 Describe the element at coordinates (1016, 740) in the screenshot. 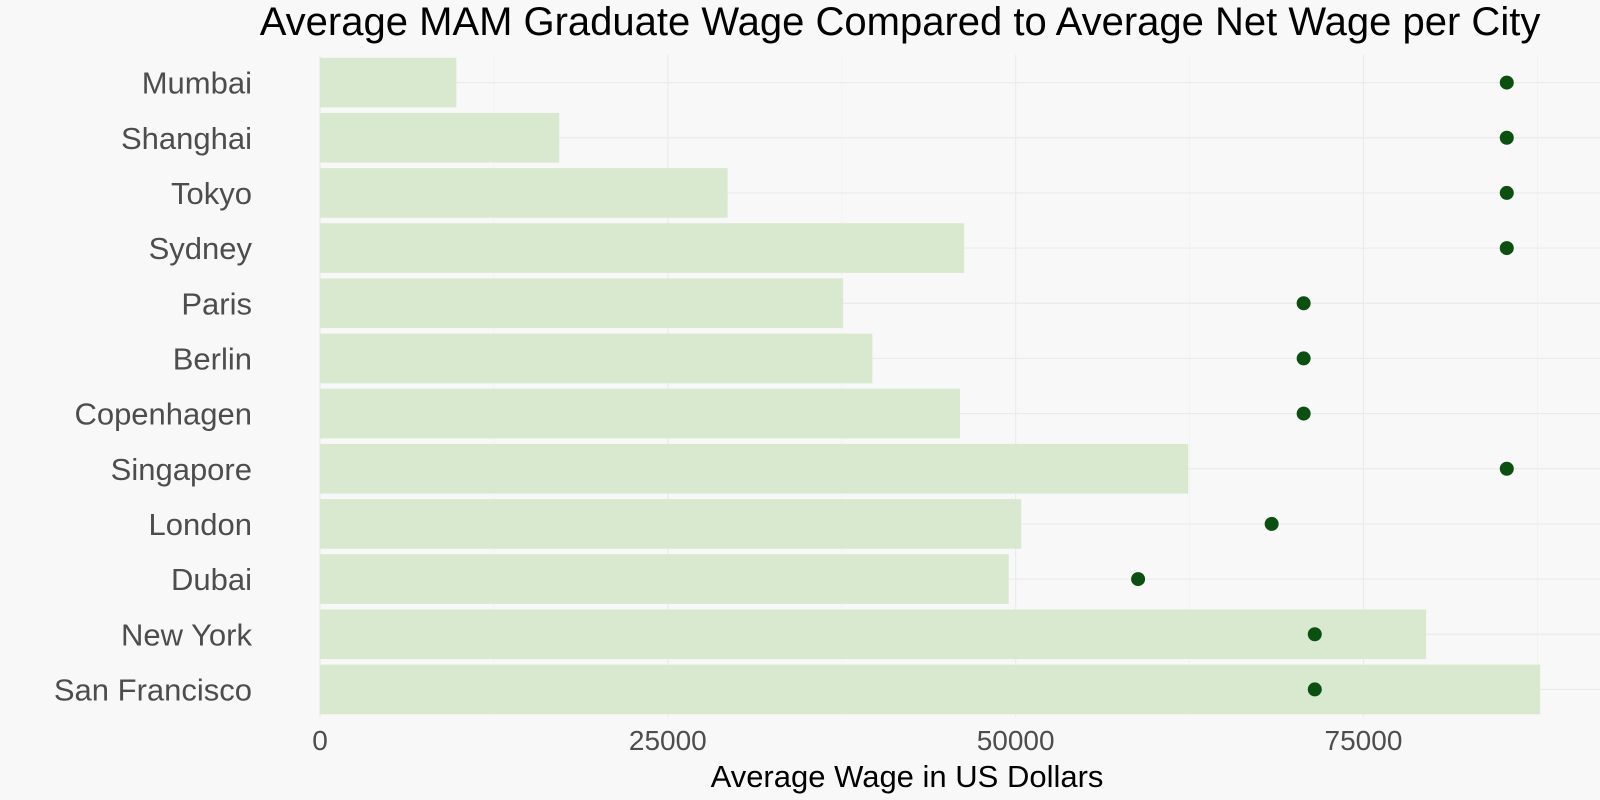

I see `x-tick-label: 50000` at that location.